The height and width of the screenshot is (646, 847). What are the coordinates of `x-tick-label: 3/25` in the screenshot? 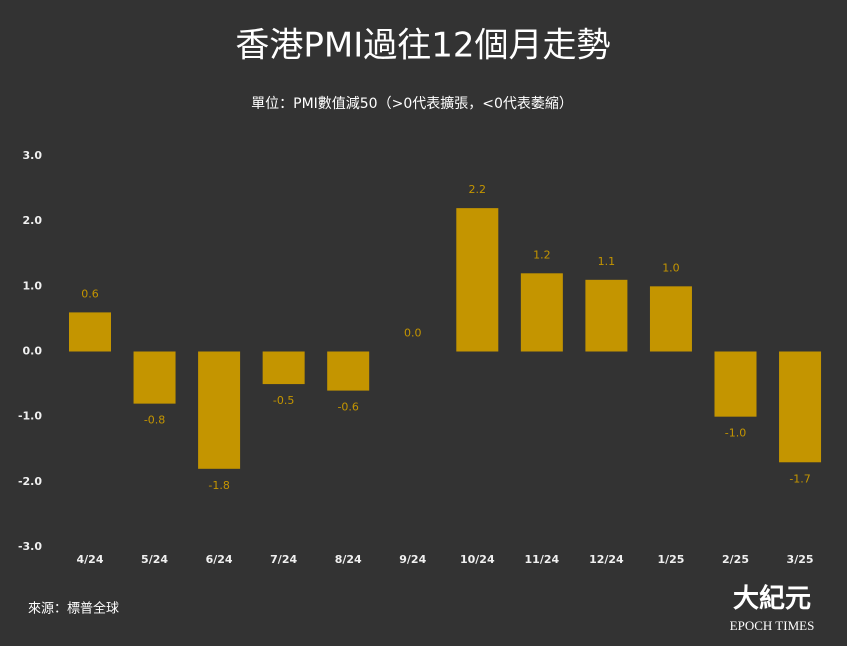 It's located at (800, 559).